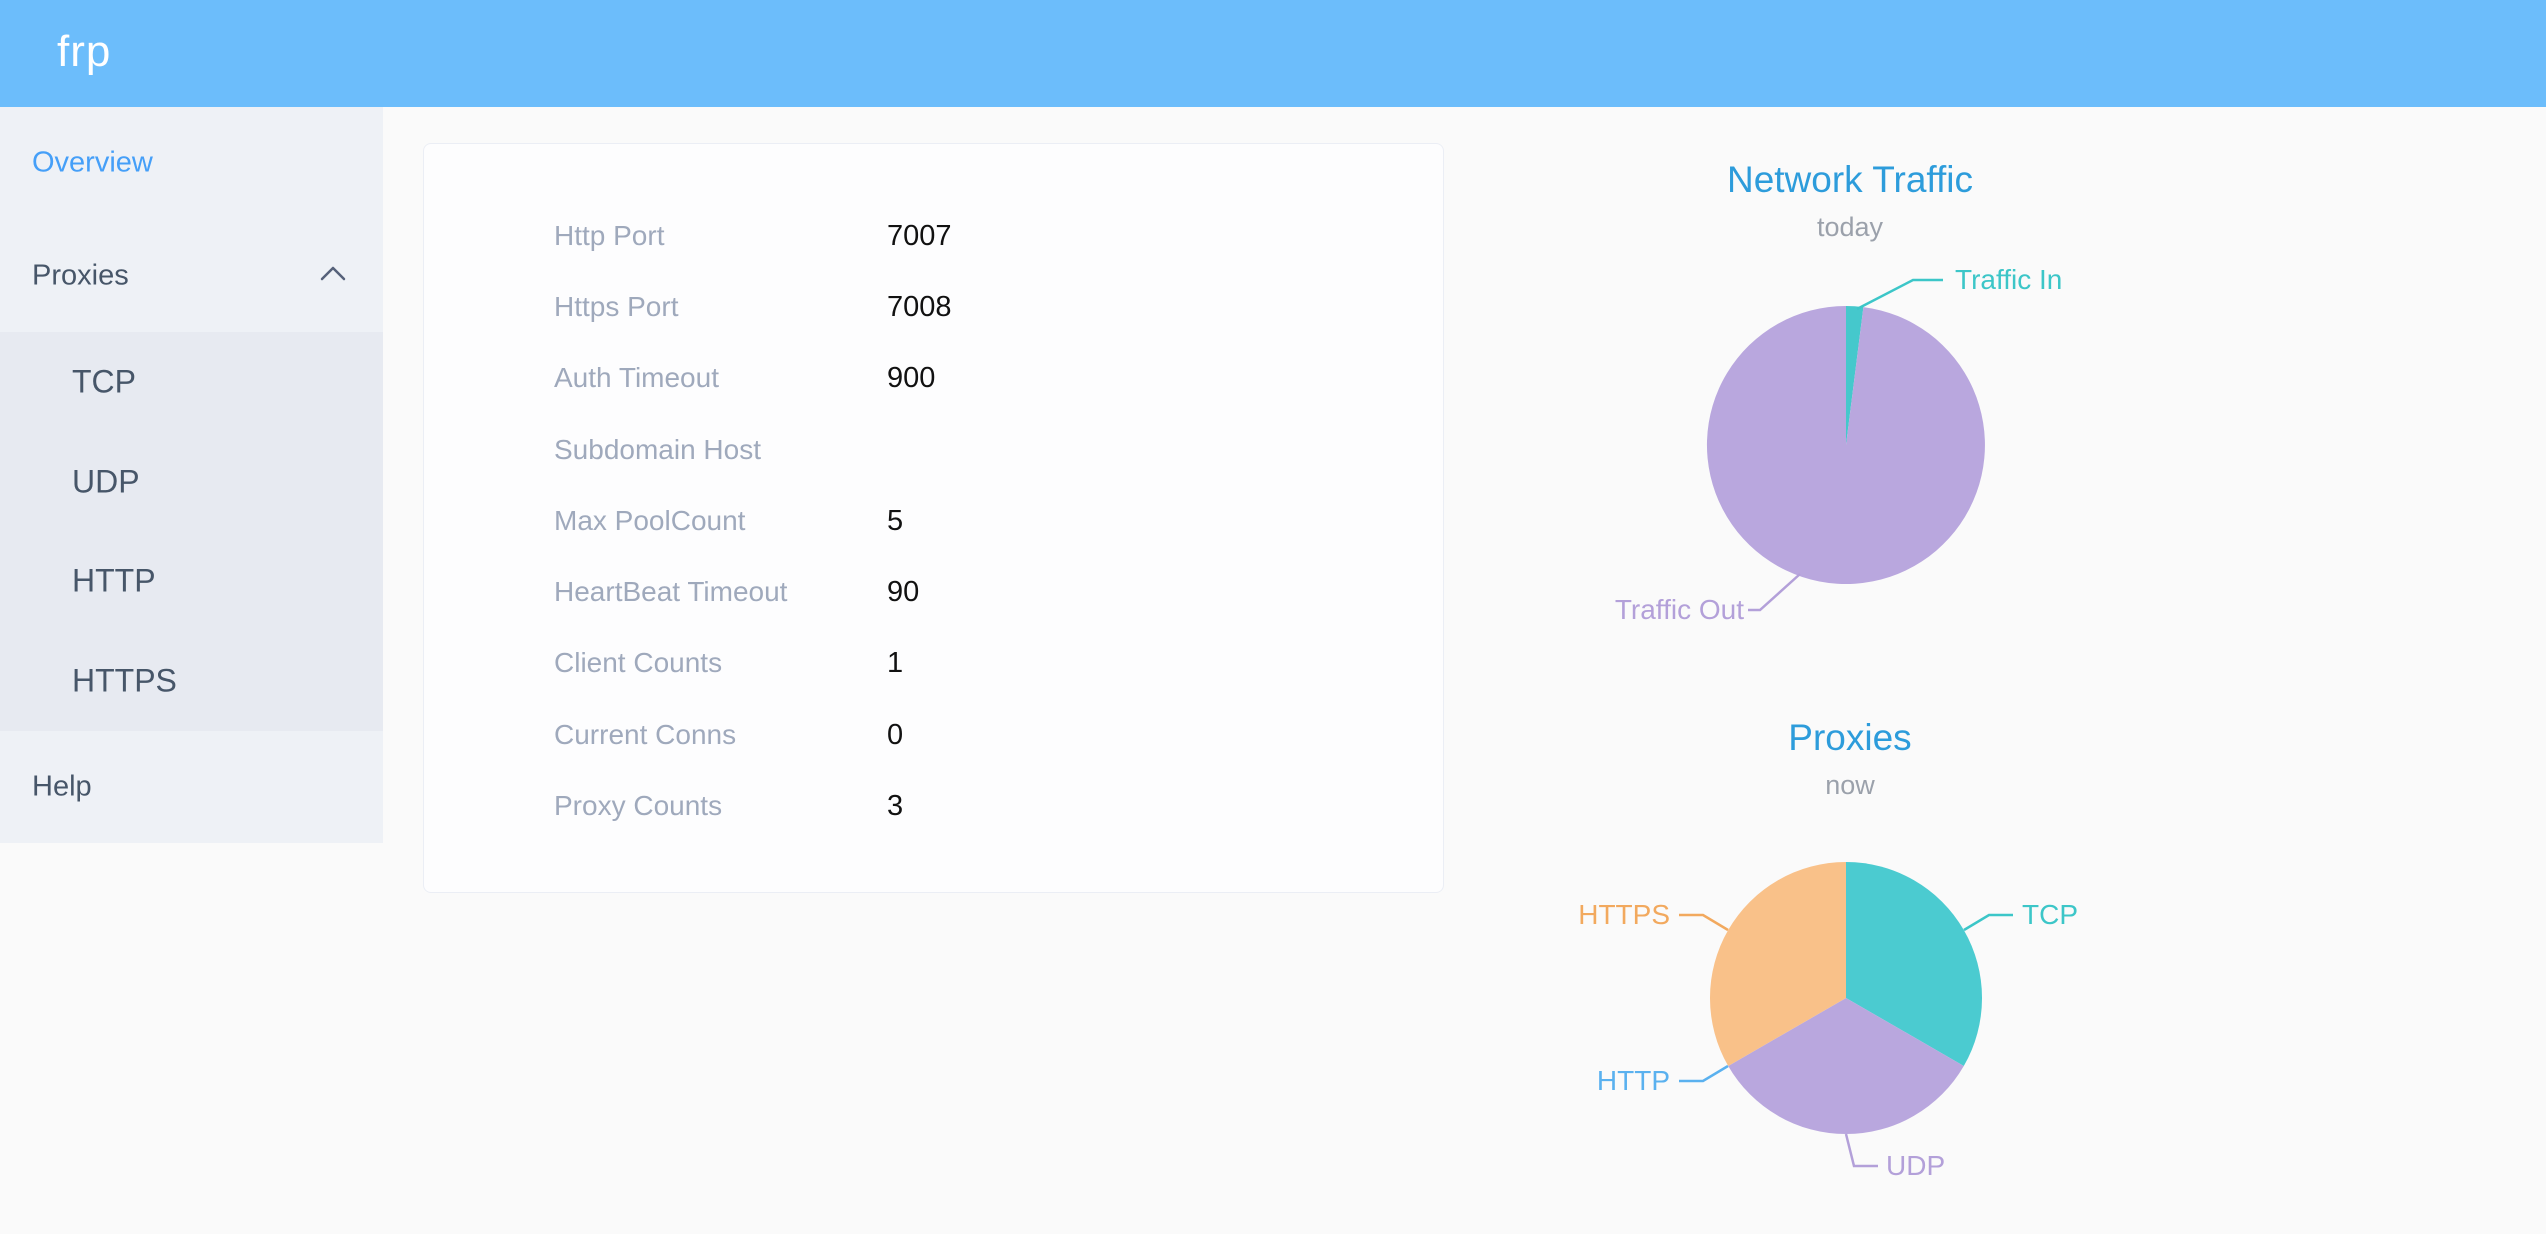 The image size is (2546, 1234). Describe the element at coordinates (753, 307) in the screenshot. I see `info-row: Https Port 7008` at that location.